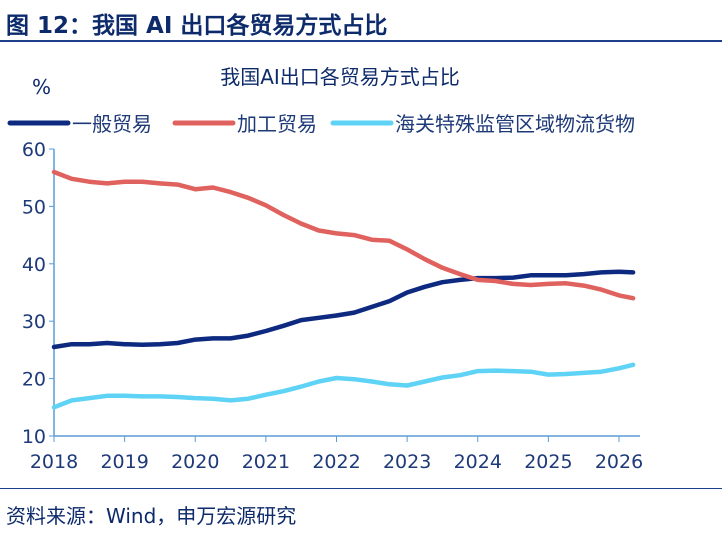 The width and height of the screenshot is (722, 537). I want to click on x-tick-label: 2020, so click(195, 462).